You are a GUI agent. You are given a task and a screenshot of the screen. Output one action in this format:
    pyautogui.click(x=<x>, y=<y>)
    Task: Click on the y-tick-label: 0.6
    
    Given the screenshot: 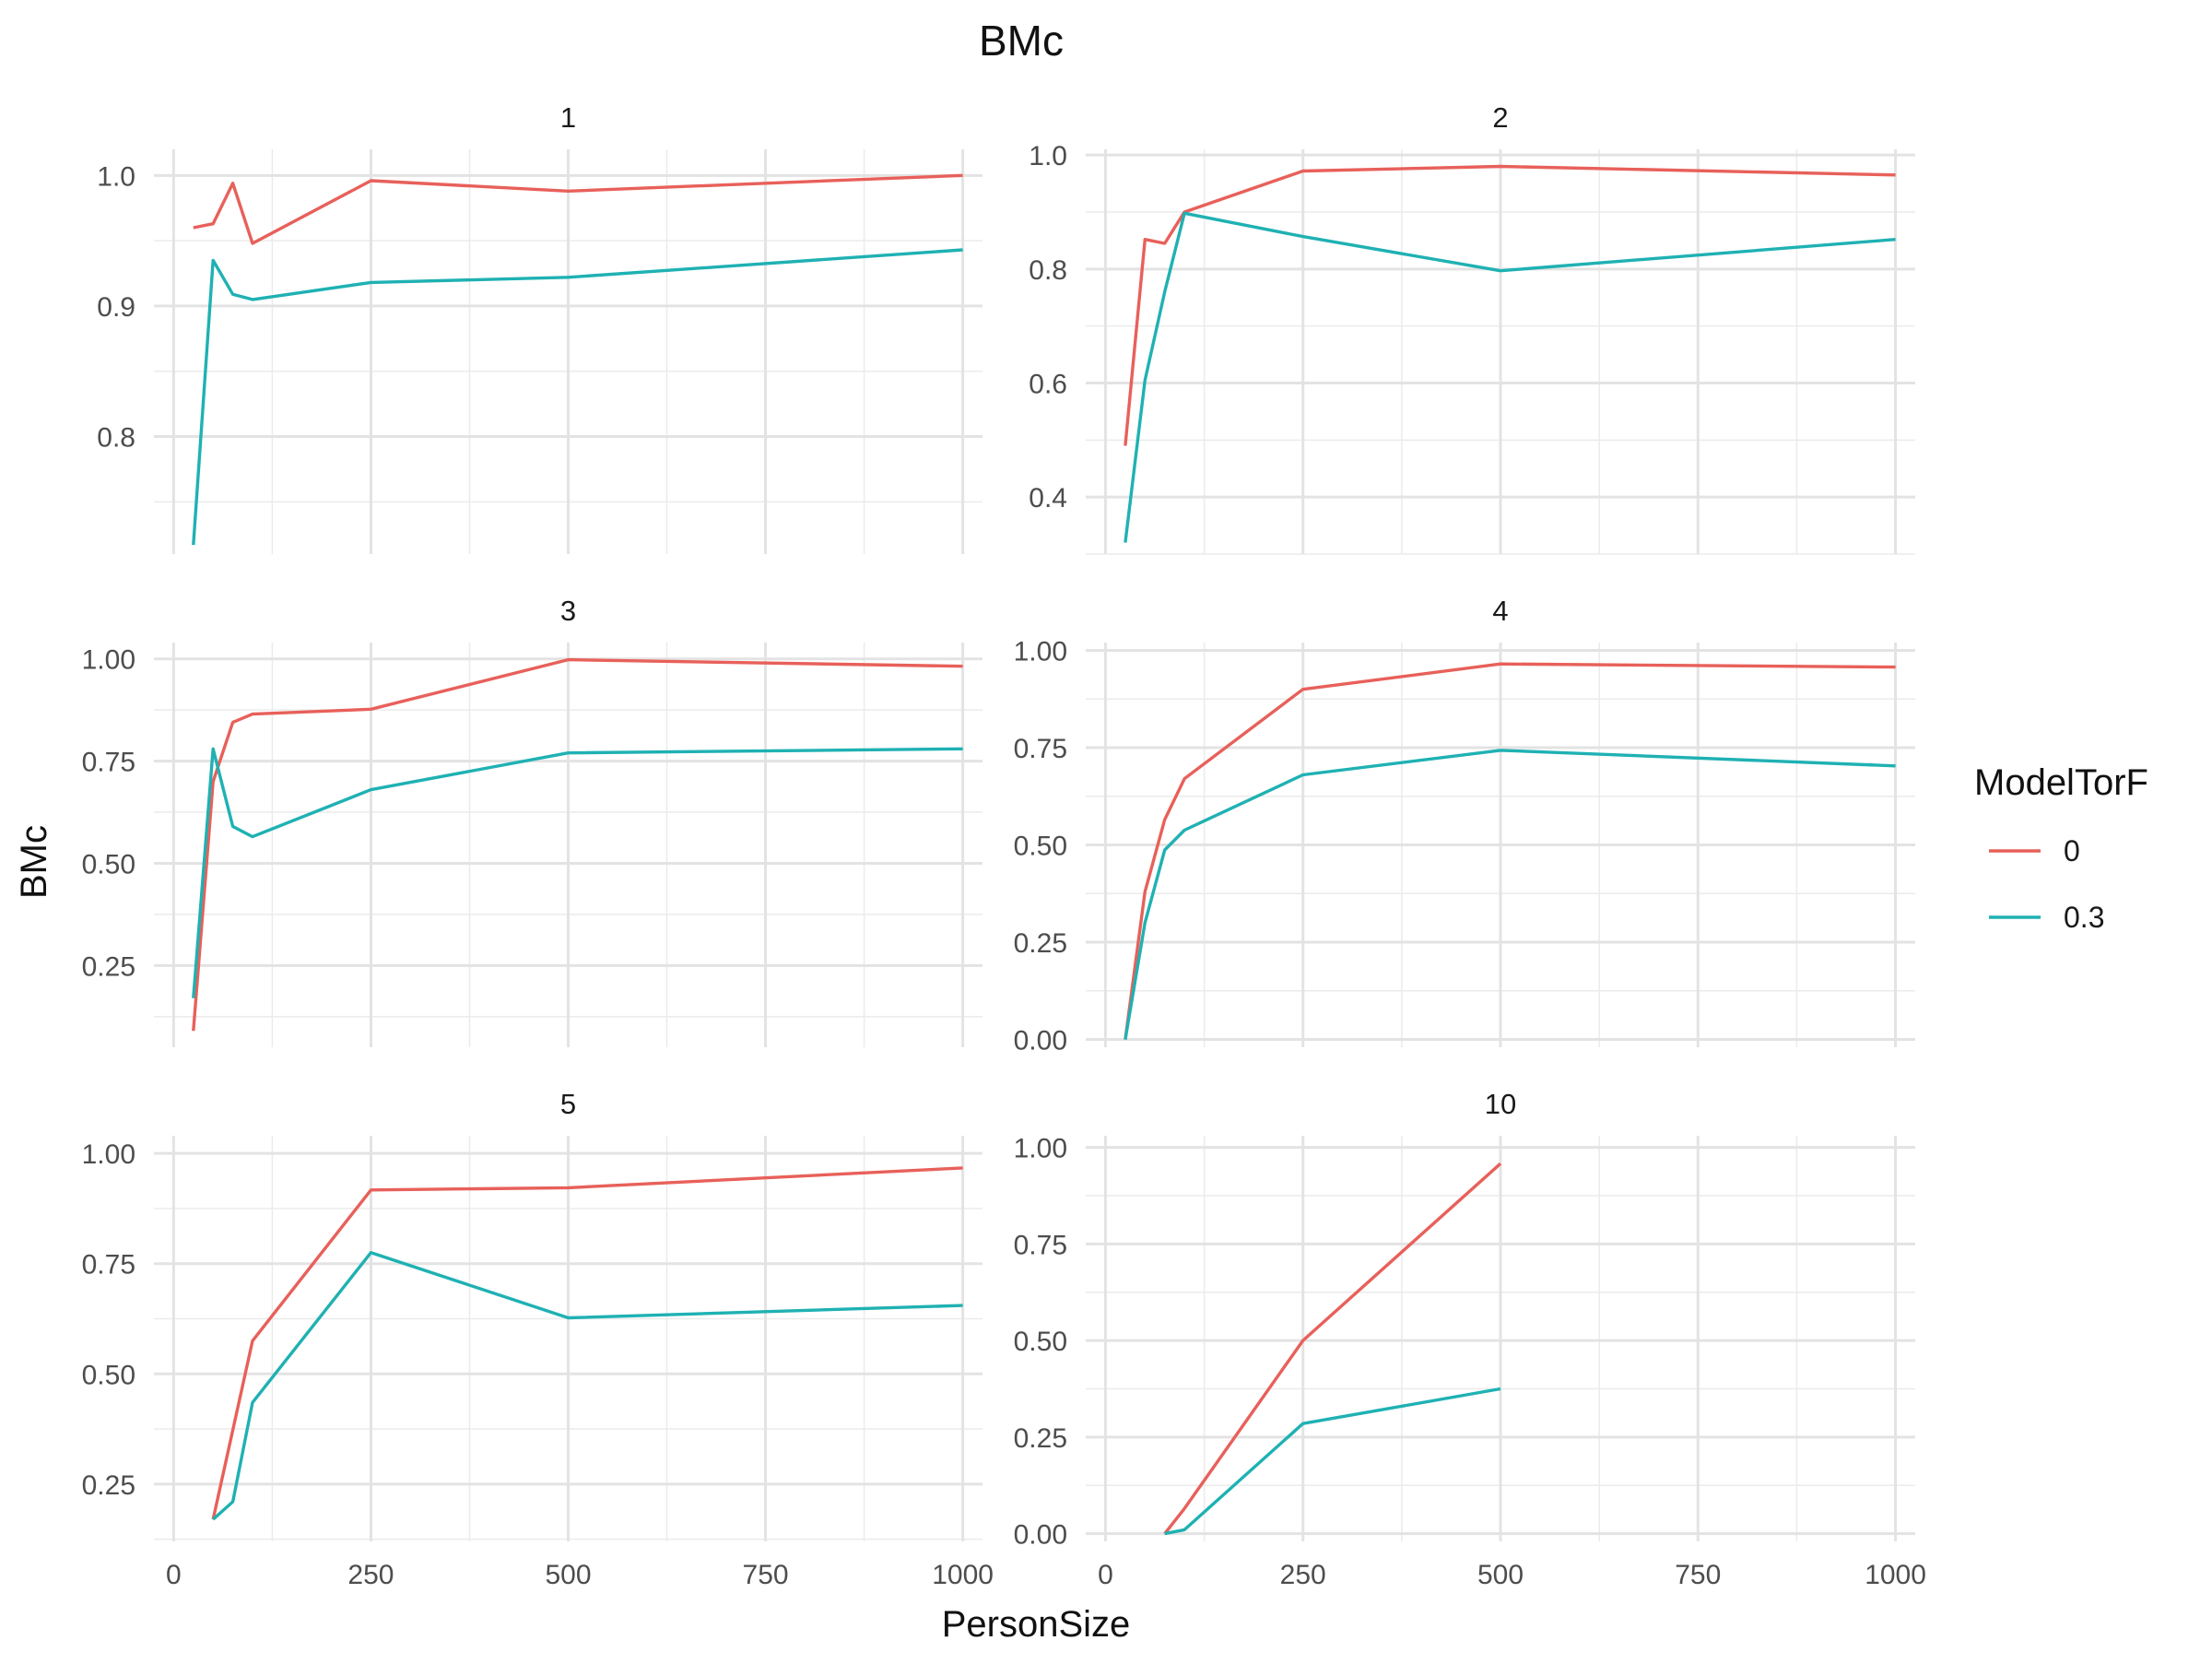 What is the action you would take?
    pyautogui.click(x=1048, y=385)
    